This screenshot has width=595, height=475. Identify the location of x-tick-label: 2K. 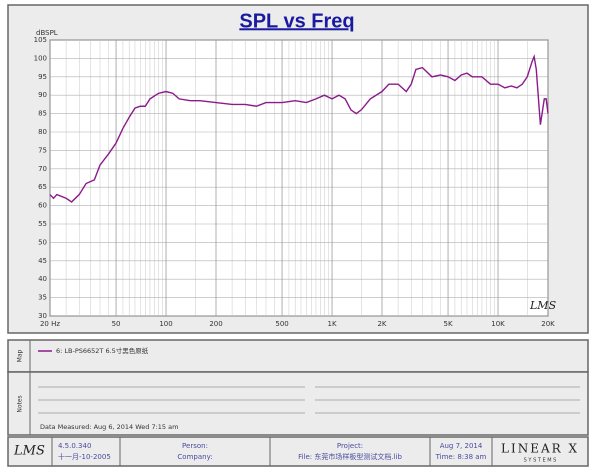
(381, 324).